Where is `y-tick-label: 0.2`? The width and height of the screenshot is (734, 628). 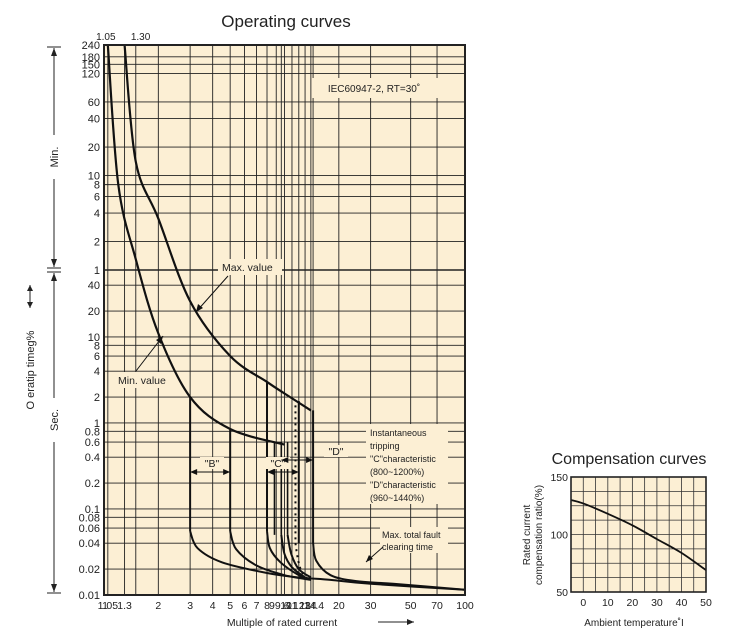 y-tick-label: 0.2 is located at coordinates (92, 484).